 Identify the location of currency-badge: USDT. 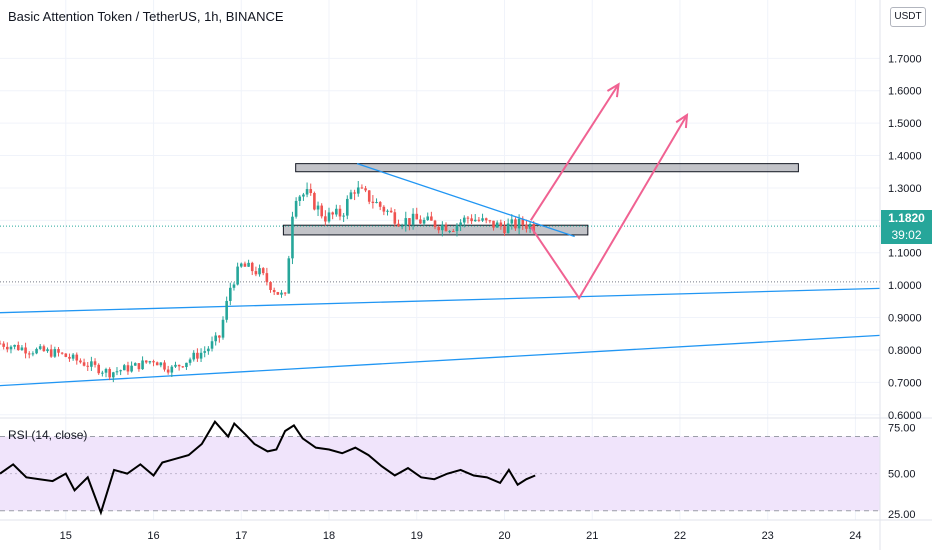
(908, 17).